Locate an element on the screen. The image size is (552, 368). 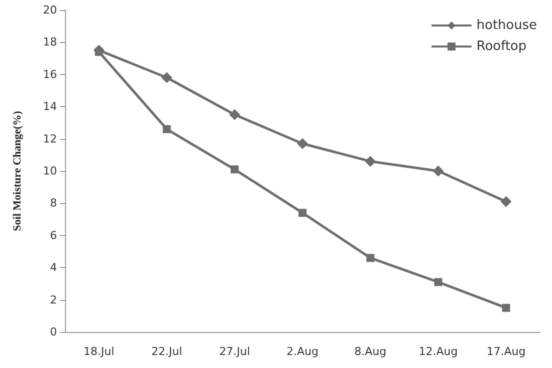
y-tick-label: 8 is located at coordinates (53, 203).